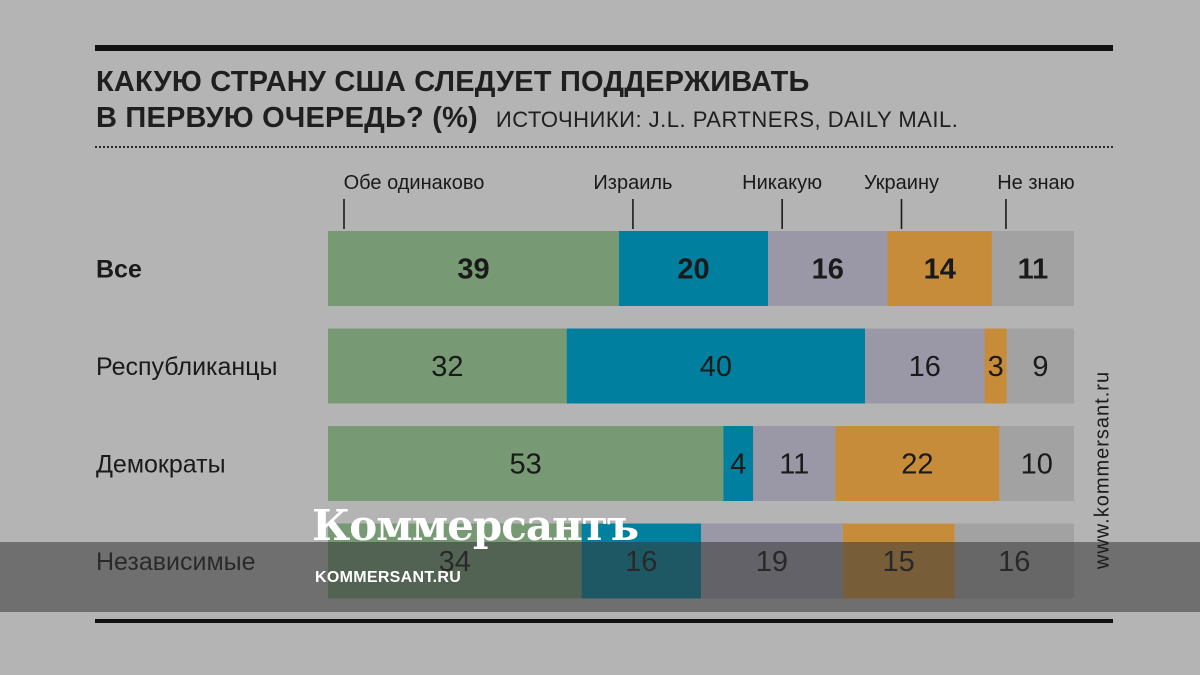 The width and height of the screenshot is (1200, 675). Describe the element at coordinates (475, 525) in the screenshot. I see `brand-logo-watermark: Коммерсантъ` at that location.